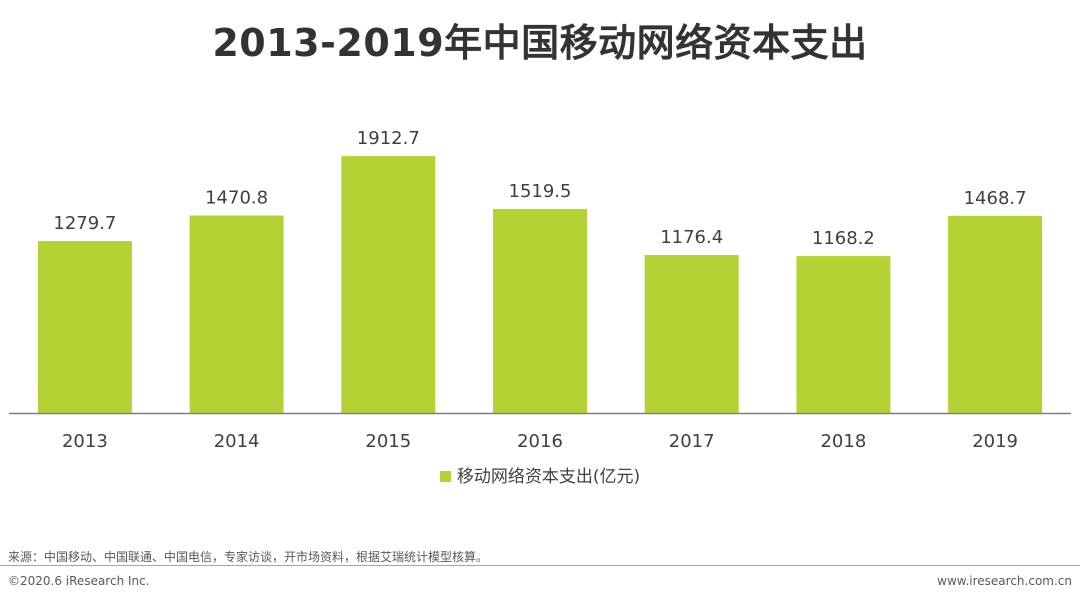 The width and height of the screenshot is (1080, 602). I want to click on bar-2017, so click(691, 334).